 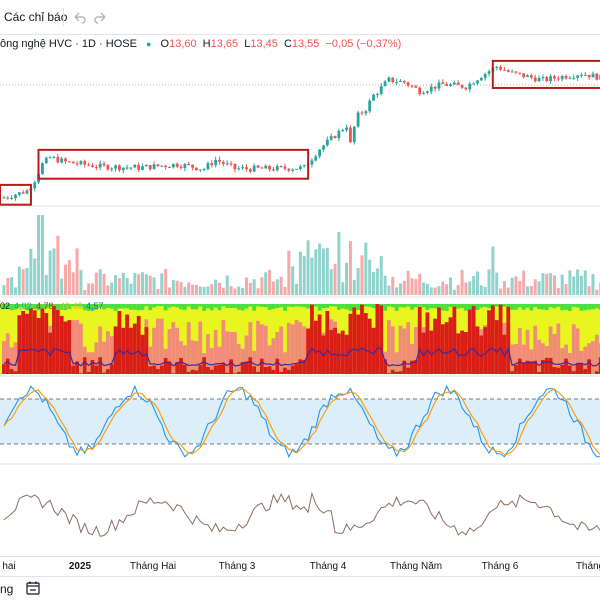 What do you see at coordinates (33, 590) in the screenshot?
I see `calendar-range-icon` at bounding box center [33, 590].